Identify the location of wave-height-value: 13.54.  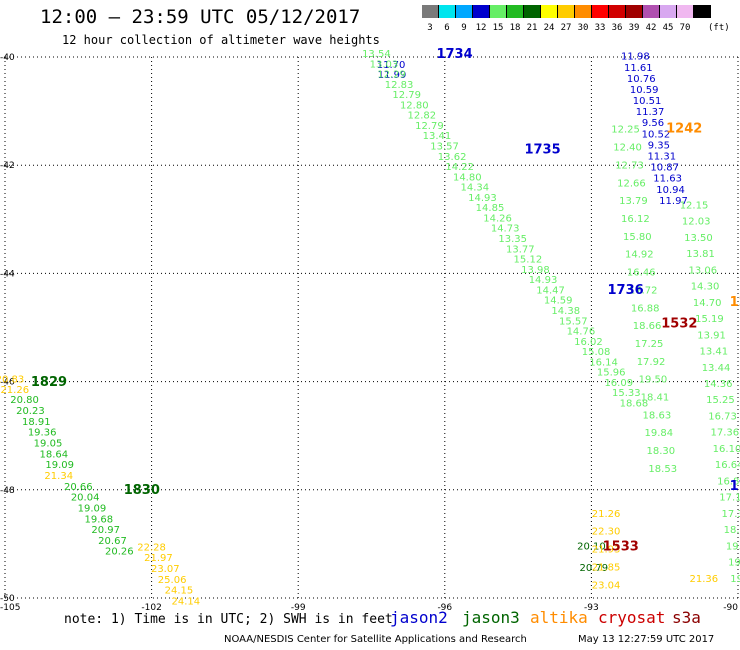
(376, 54).